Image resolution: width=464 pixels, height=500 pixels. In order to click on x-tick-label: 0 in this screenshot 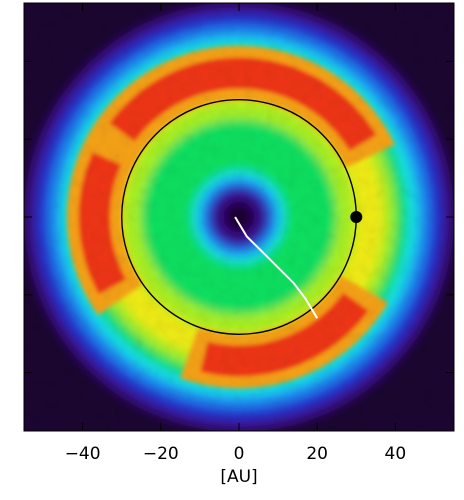, I will do `click(239, 454)`.